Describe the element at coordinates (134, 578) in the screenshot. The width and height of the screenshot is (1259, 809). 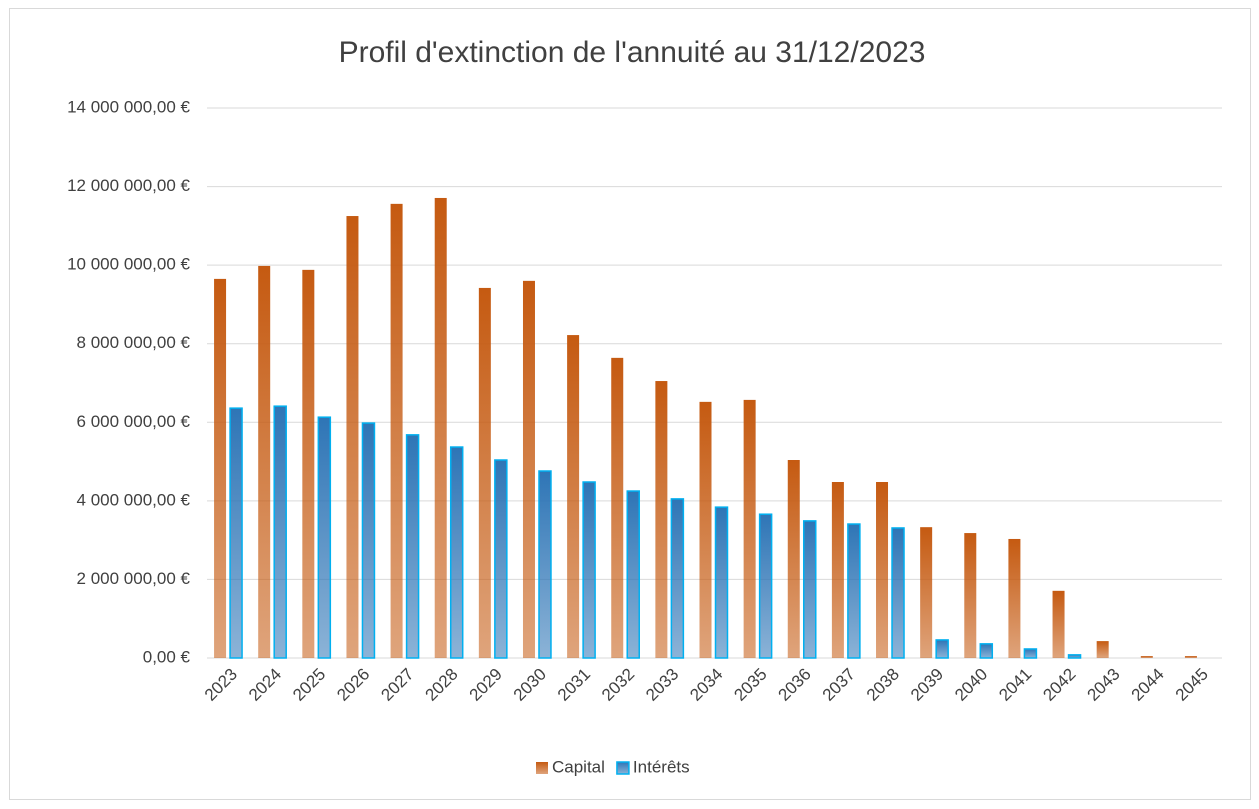
I see `y-tick-label: 2 000 000,00 €` at that location.